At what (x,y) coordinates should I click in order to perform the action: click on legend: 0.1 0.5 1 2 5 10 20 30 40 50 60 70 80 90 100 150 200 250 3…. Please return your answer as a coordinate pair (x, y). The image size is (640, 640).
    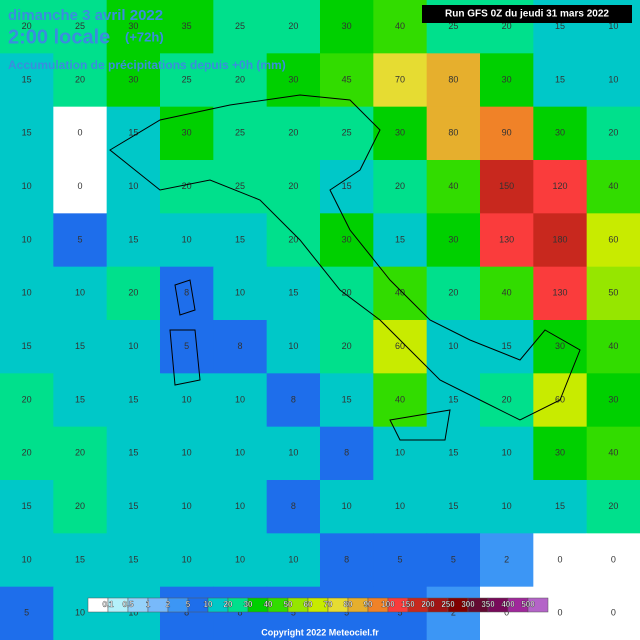
    Looking at the image, I should click on (336, 605).